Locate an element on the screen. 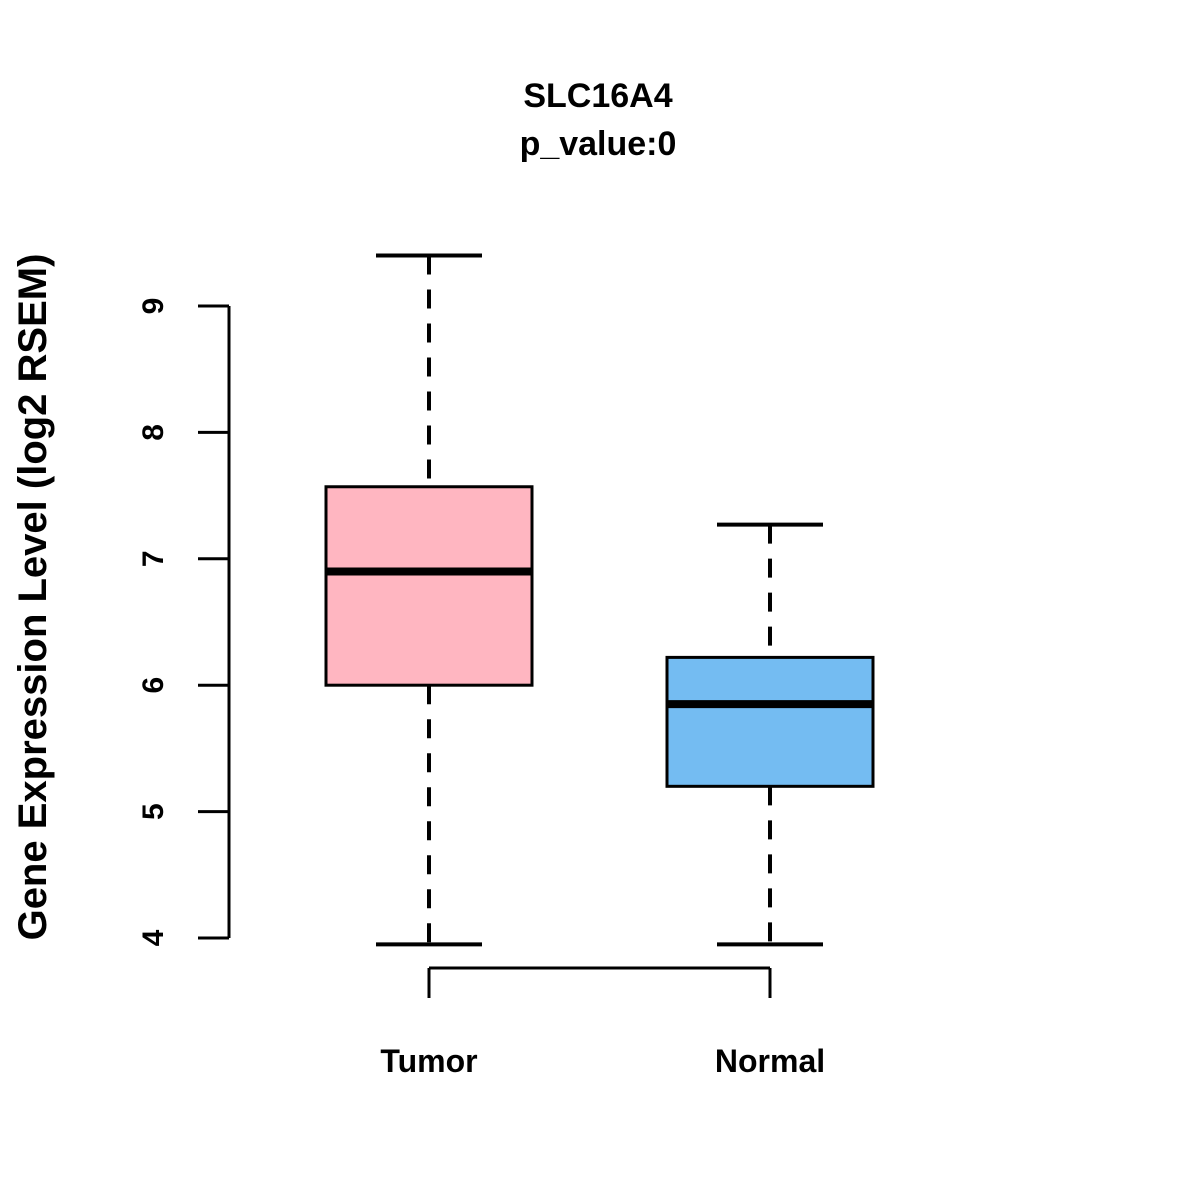 The image size is (1200, 1200). chart-subtitle: p_value:0 is located at coordinates (598, 144).